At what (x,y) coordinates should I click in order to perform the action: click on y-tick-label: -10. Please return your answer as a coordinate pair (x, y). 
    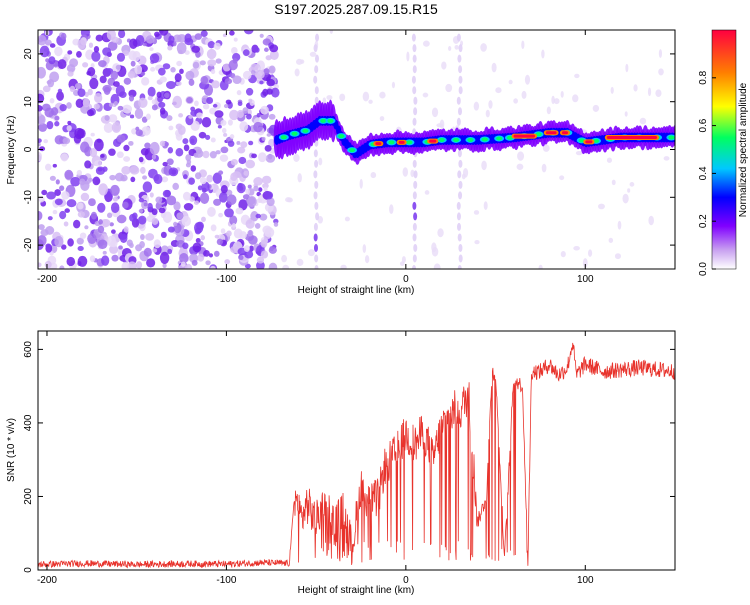
    Looking at the image, I should click on (28, 197).